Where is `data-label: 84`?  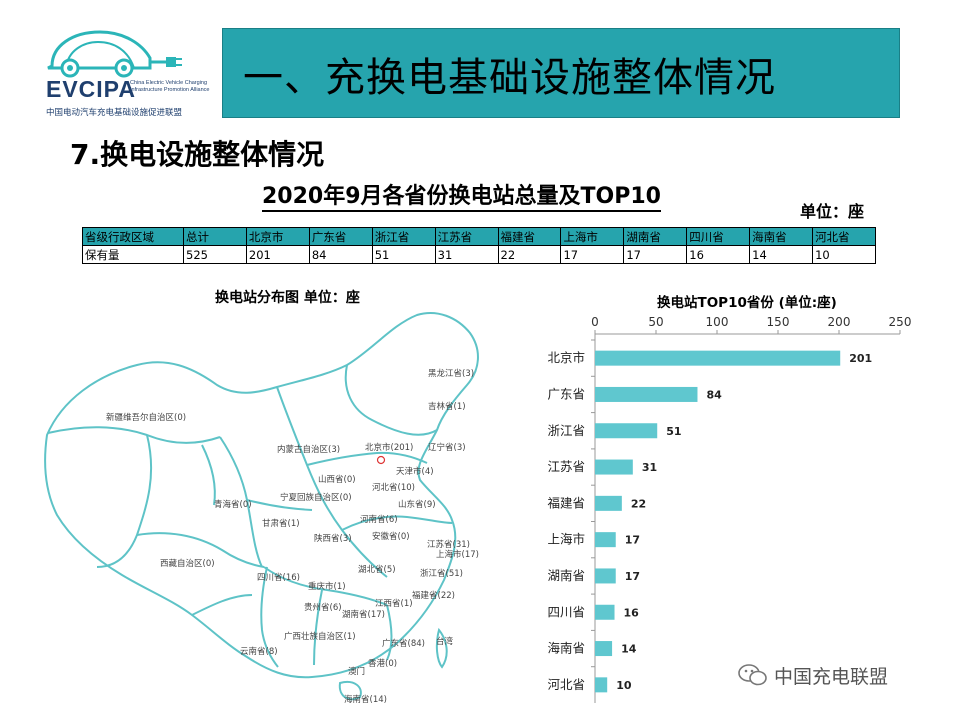
data-label: 84 is located at coordinates (714, 394).